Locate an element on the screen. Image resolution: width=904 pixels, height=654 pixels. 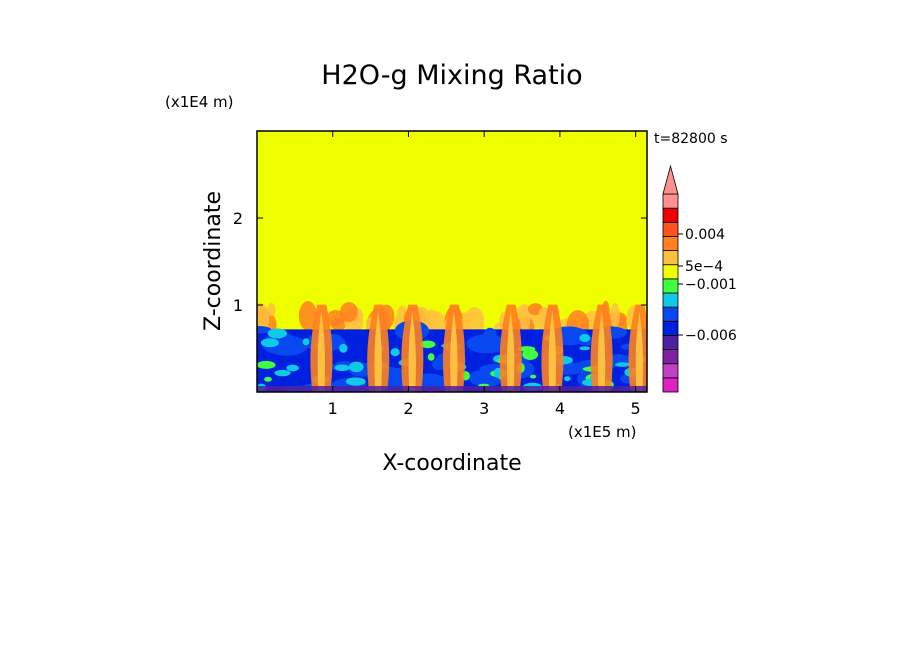
y-axis: 12 is located at coordinates (440, 262).